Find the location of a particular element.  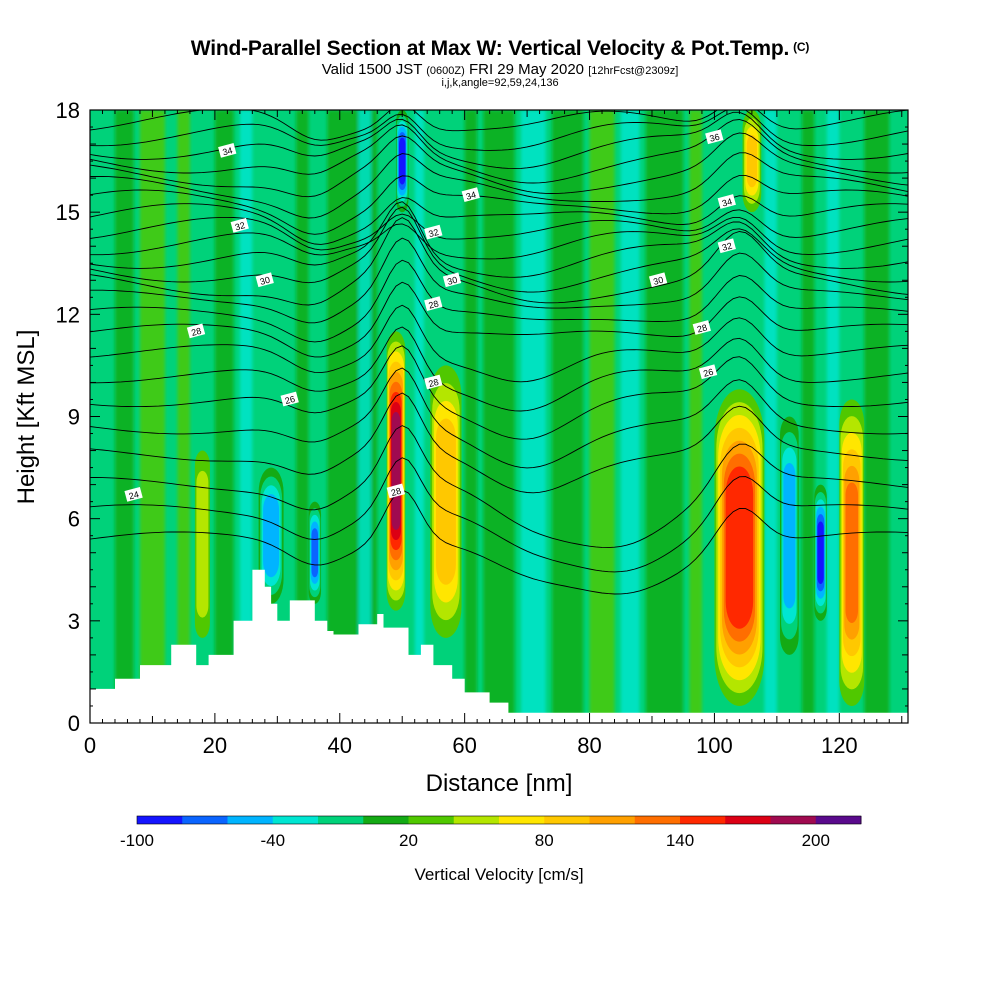

colorbar-tick-label: 200 is located at coordinates (816, 840).